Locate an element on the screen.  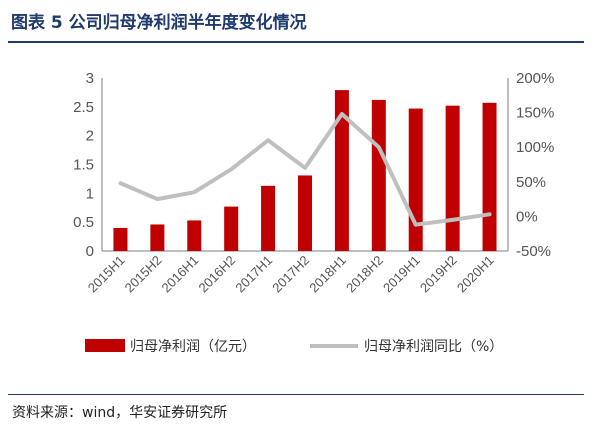
bar-2016H2 is located at coordinates (231, 228).